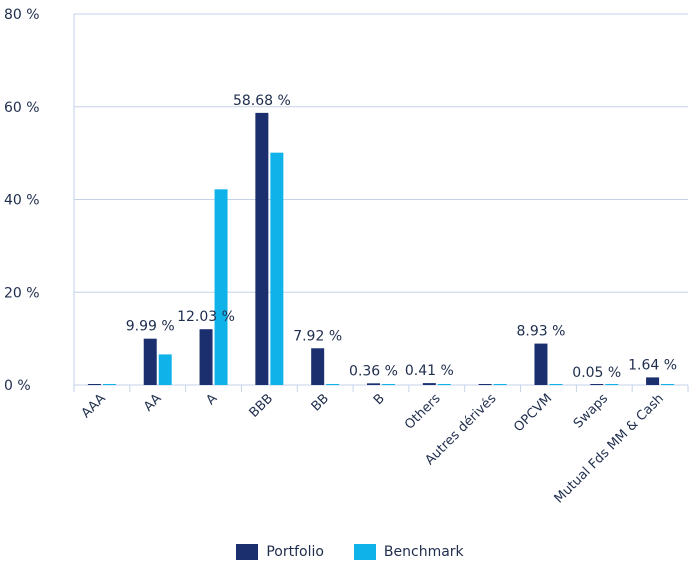  I want to click on legend-swatch-portfolio, so click(247, 552).